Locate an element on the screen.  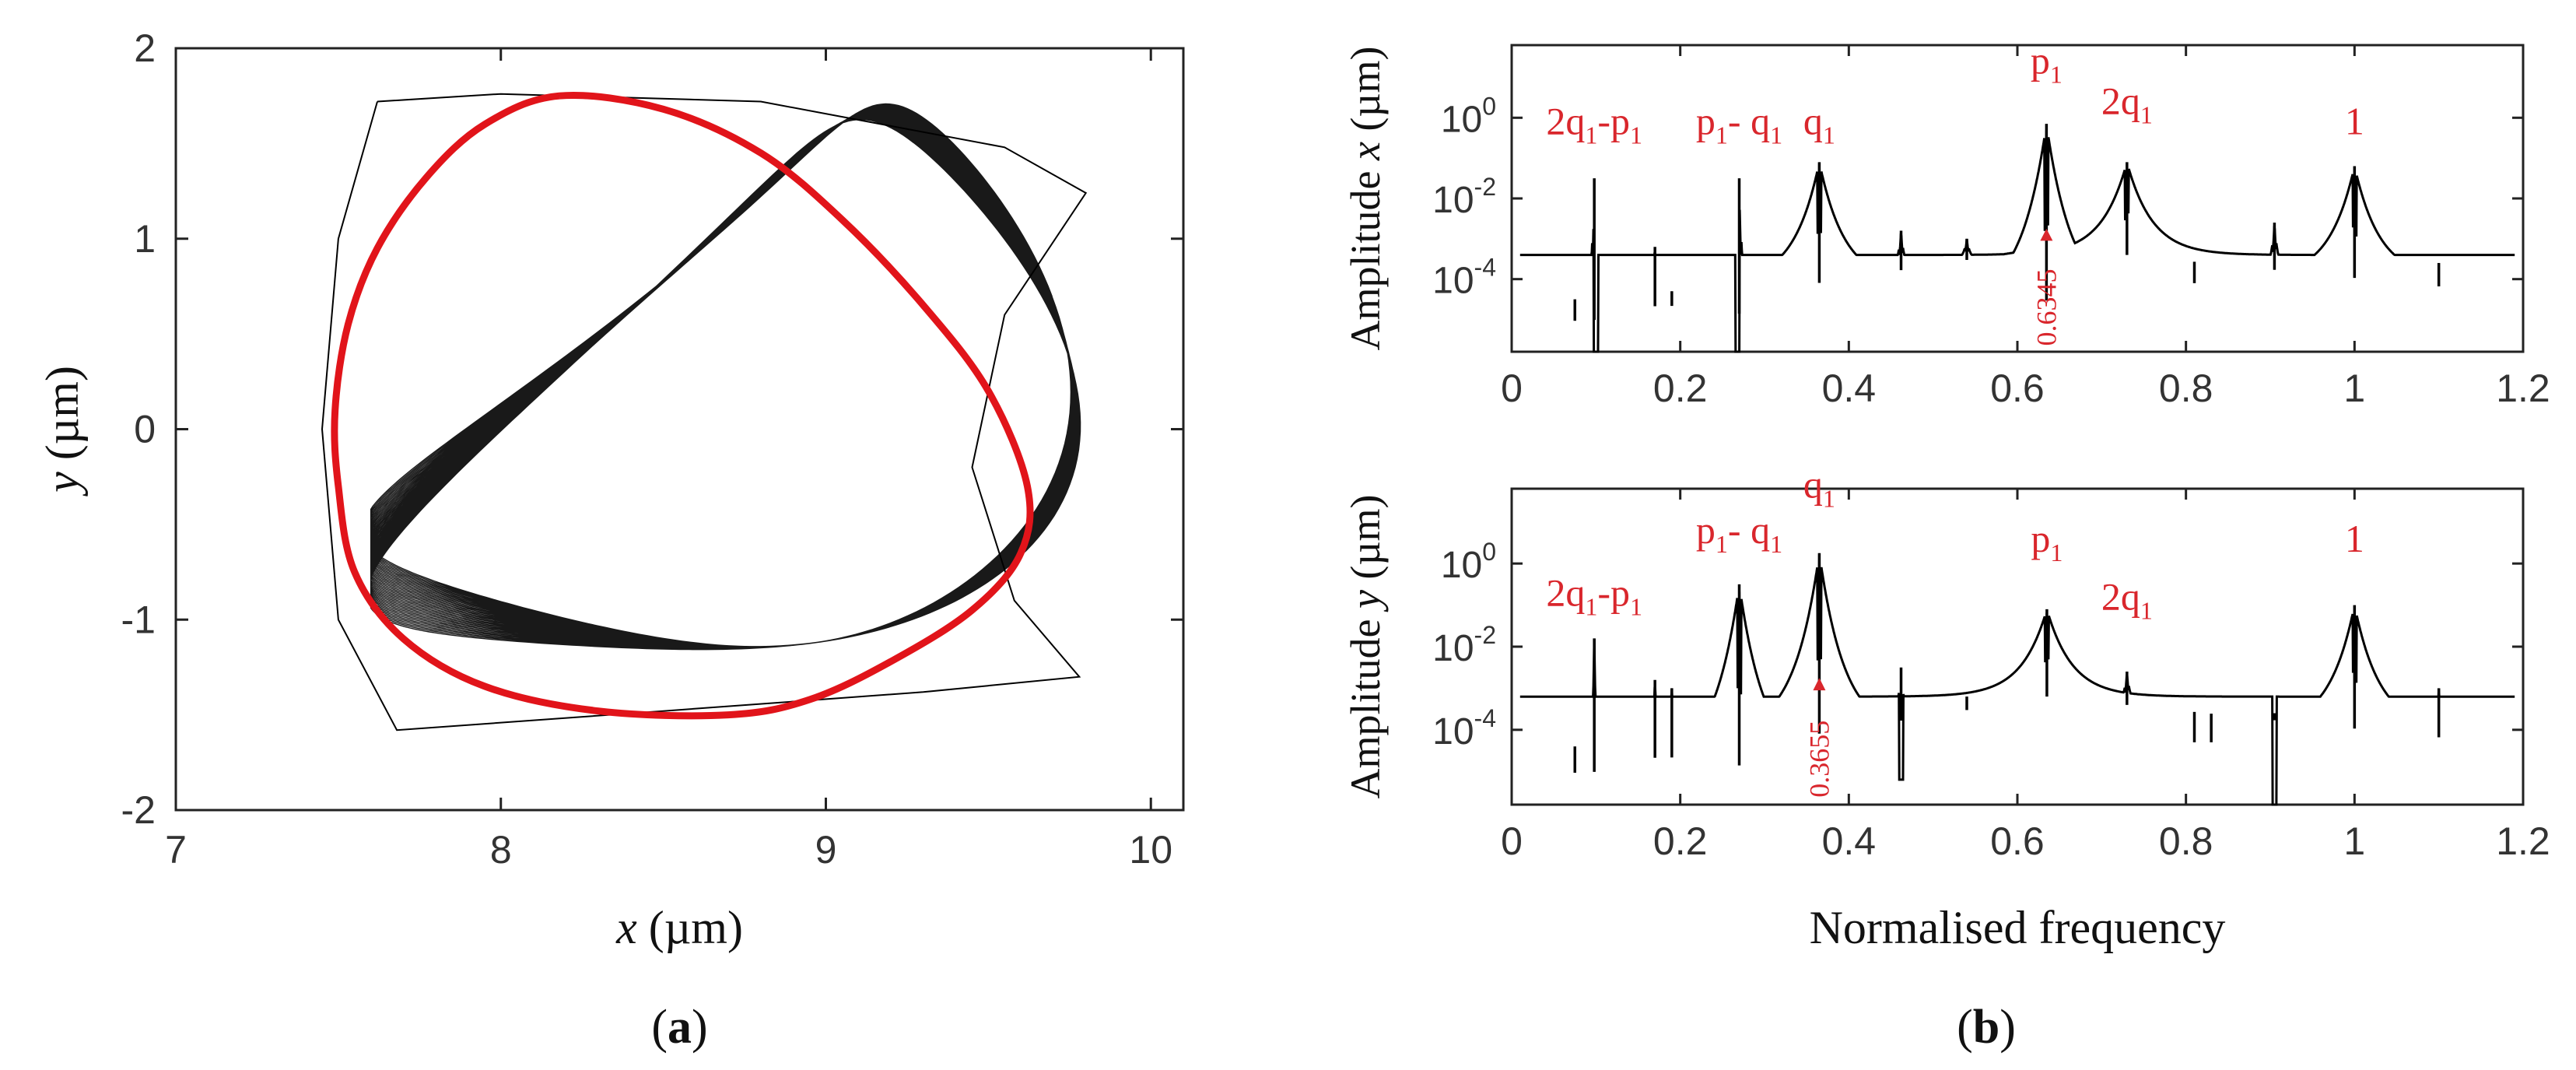
panel-label-a: (a) is located at coordinates (679, 1028).